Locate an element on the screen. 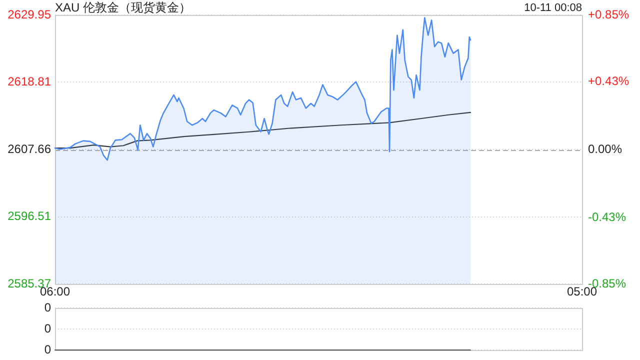  y-tick-label: 2596.51 is located at coordinates (30, 216).